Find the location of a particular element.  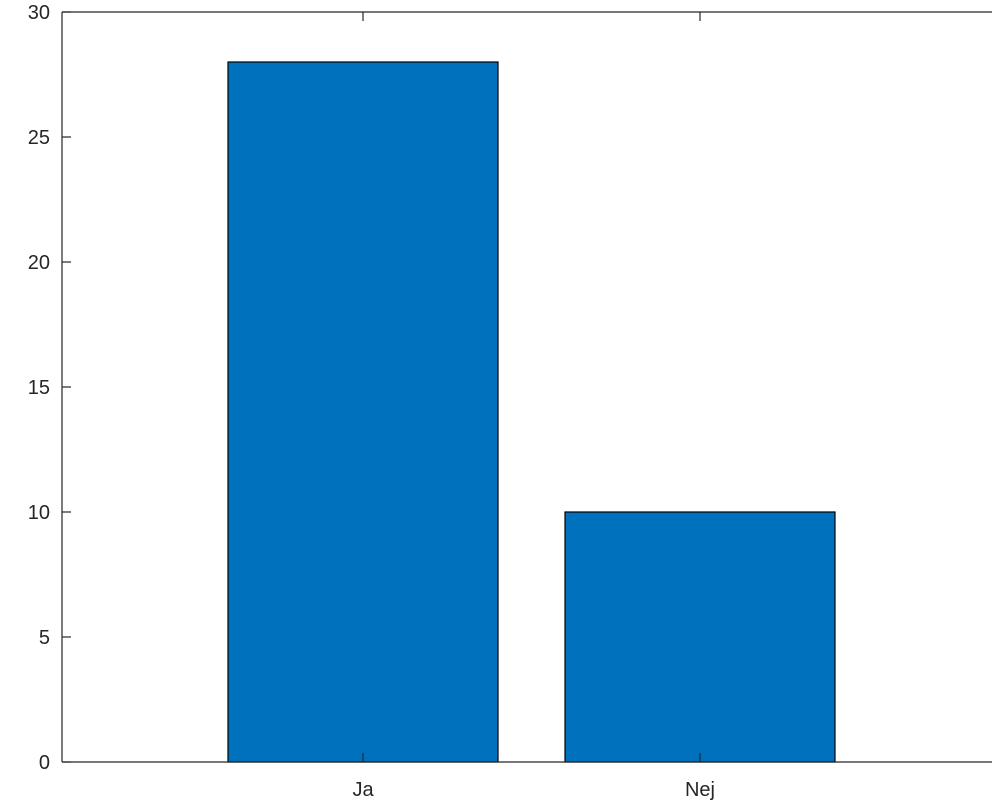

y-tick-label: 30 is located at coordinates (39, 13).